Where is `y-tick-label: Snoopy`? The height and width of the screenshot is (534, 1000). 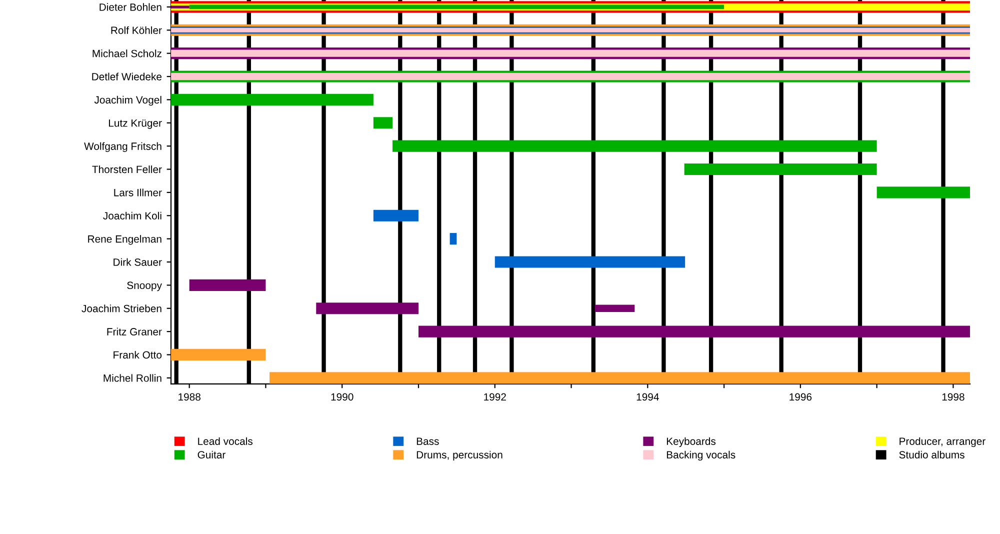 y-tick-label: Snoopy is located at coordinates (144, 287).